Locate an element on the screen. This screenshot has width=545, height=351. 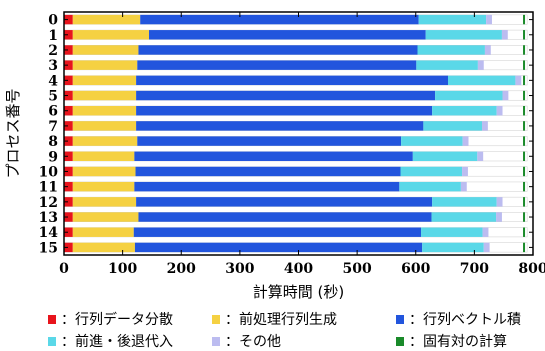
legend-item-1: ：前処理行列生成 is located at coordinates (274, 319).